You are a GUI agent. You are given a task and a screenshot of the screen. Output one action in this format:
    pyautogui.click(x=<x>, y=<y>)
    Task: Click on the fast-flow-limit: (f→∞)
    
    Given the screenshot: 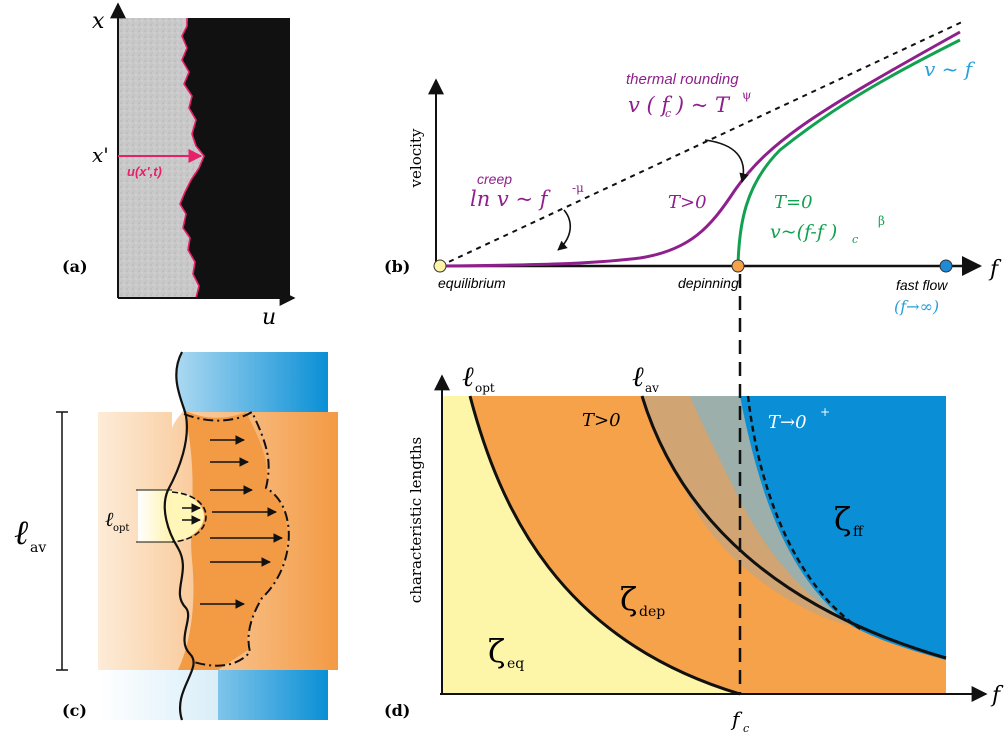 What is the action you would take?
    pyautogui.click(x=916, y=306)
    